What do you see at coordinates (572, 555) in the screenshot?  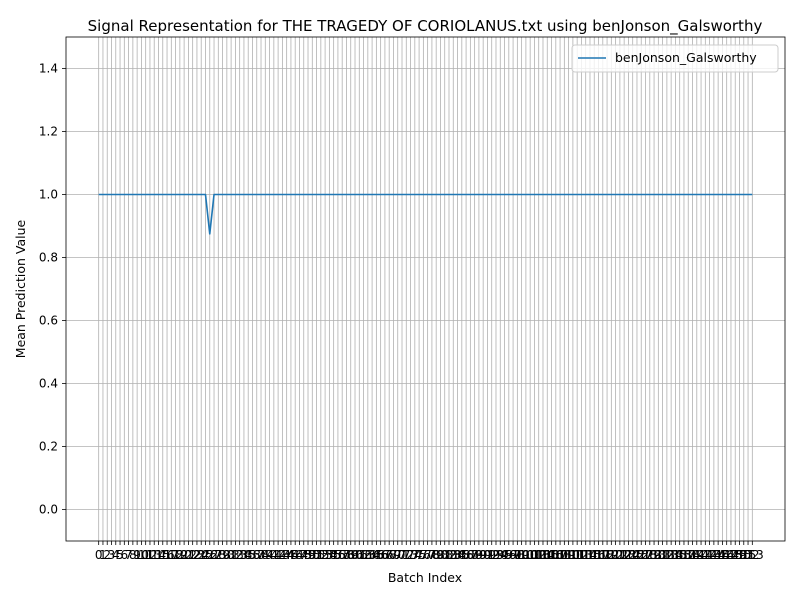 I see `x-tick-label: 111` at bounding box center [572, 555].